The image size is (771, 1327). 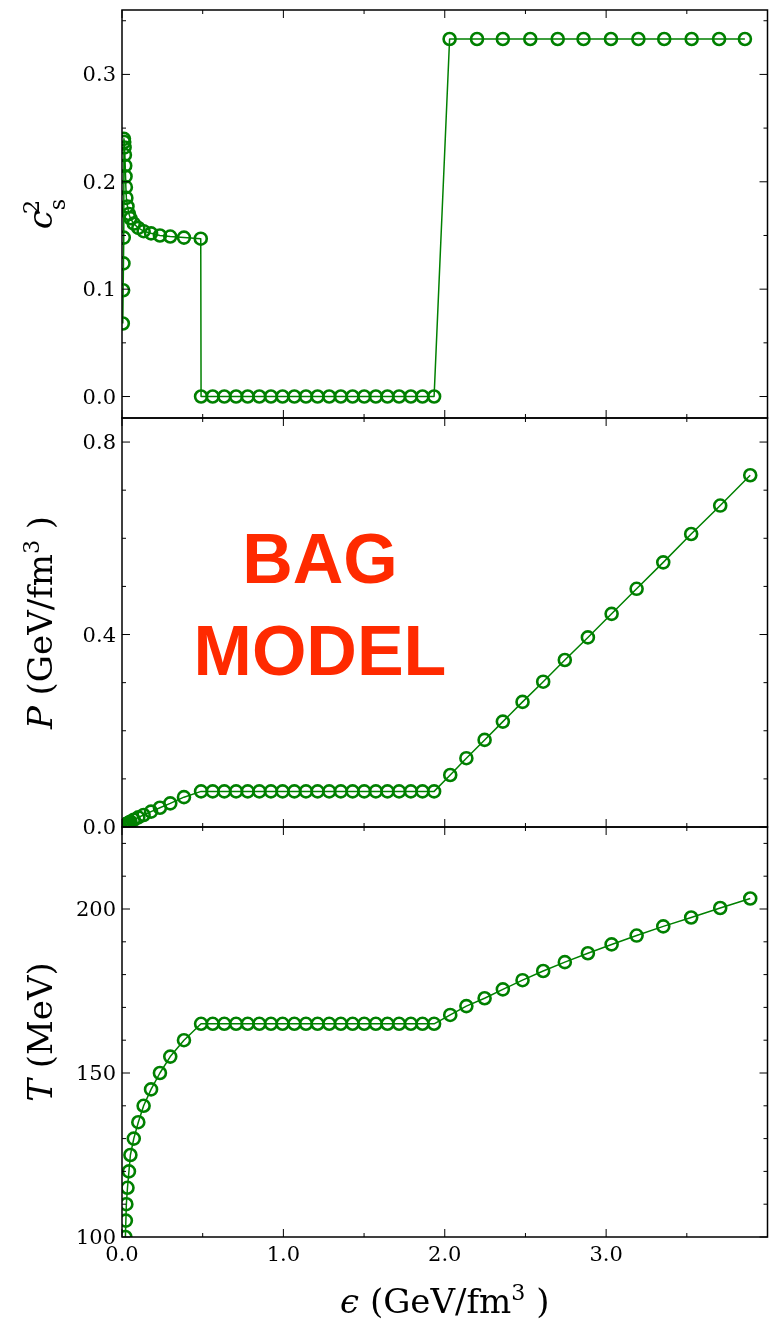 What do you see at coordinates (99, 289) in the screenshot?
I see `y-tick-label: 0.1` at bounding box center [99, 289].